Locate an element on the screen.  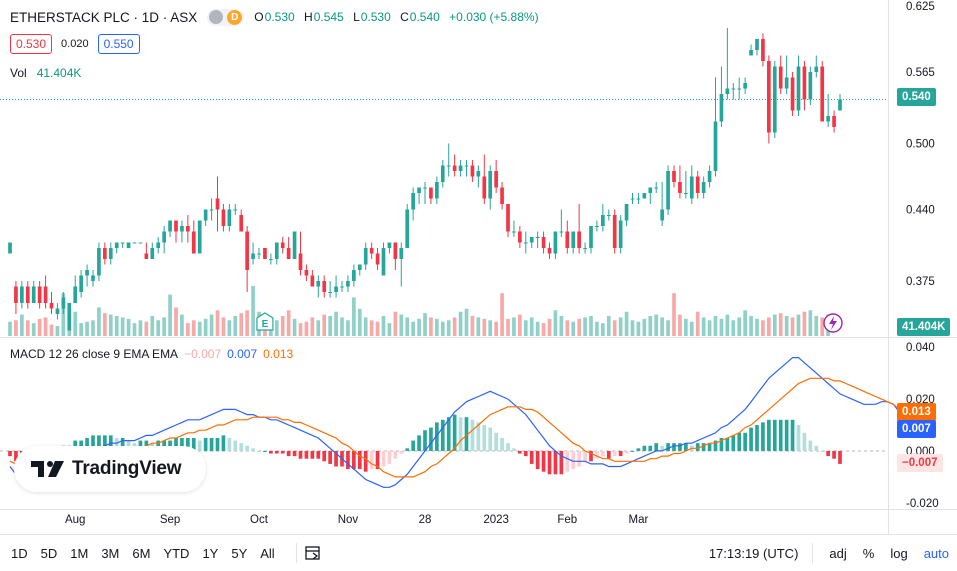
timeframe-1y: 1Y is located at coordinates (210, 553).